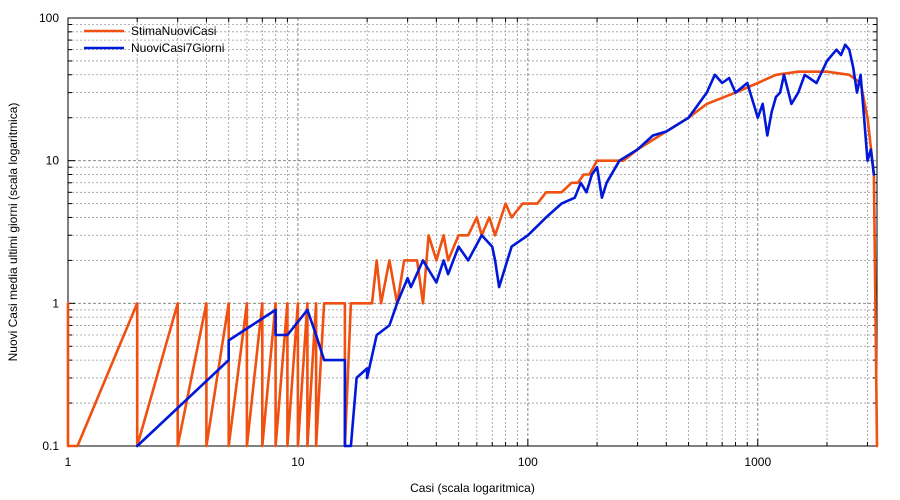 This screenshot has height=500, width=900. Describe the element at coordinates (154, 39) in the screenshot. I see `legend: StimaNuoviCasi NuoviCasi7Giorni` at that location.